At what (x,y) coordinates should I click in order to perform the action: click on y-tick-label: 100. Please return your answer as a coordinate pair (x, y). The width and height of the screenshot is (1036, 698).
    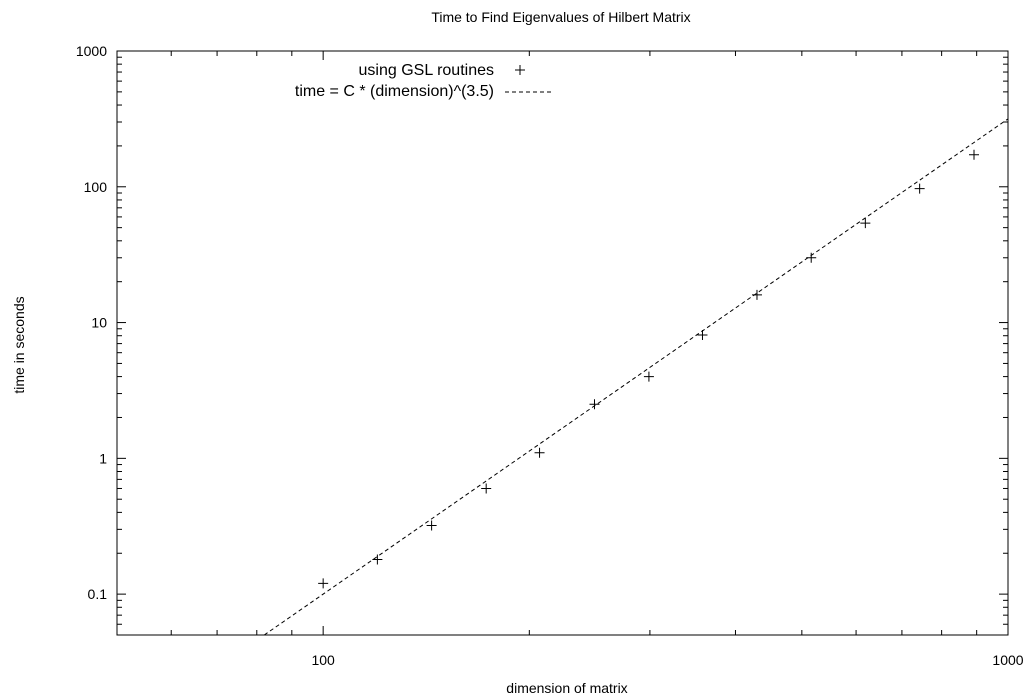
    Looking at the image, I should click on (96, 187).